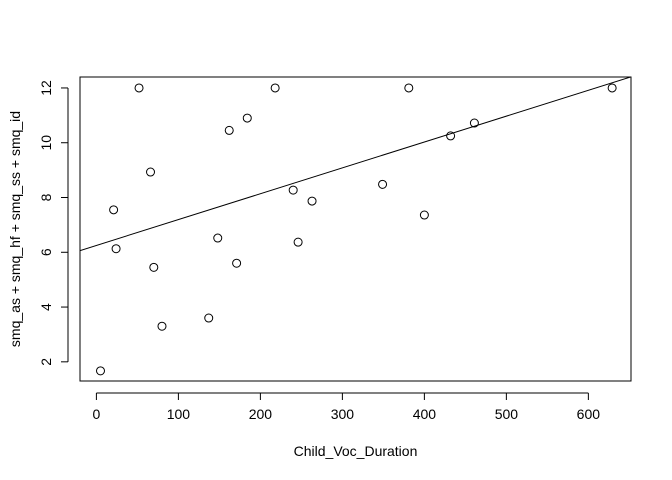  Describe the element at coordinates (46, 143) in the screenshot. I see `y-tick-label: 10` at that location.